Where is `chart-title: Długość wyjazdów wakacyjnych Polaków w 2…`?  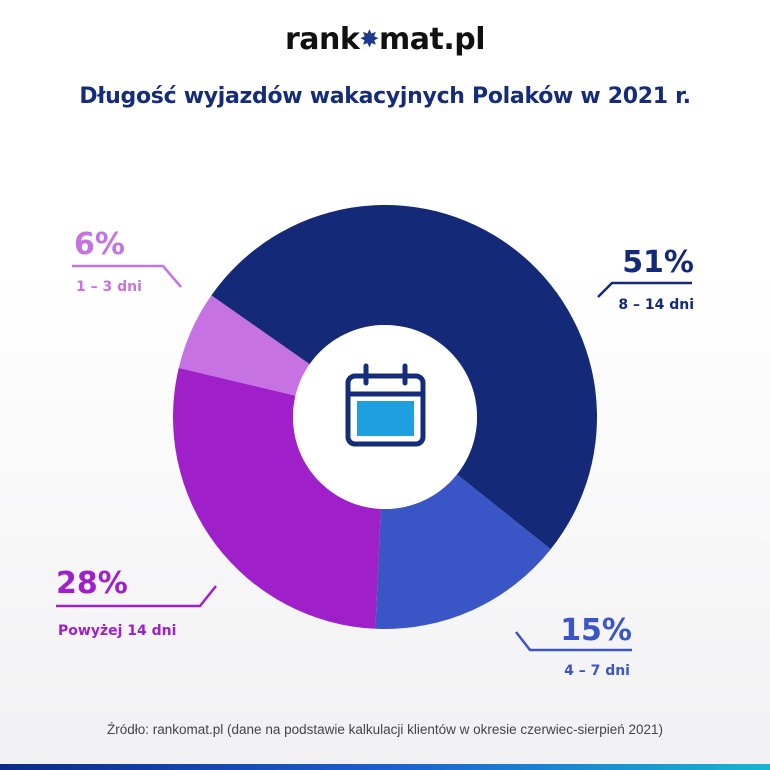 chart-title: Długość wyjazdów wakacyjnych Polaków w 2… is located at coordinates (385, 96).